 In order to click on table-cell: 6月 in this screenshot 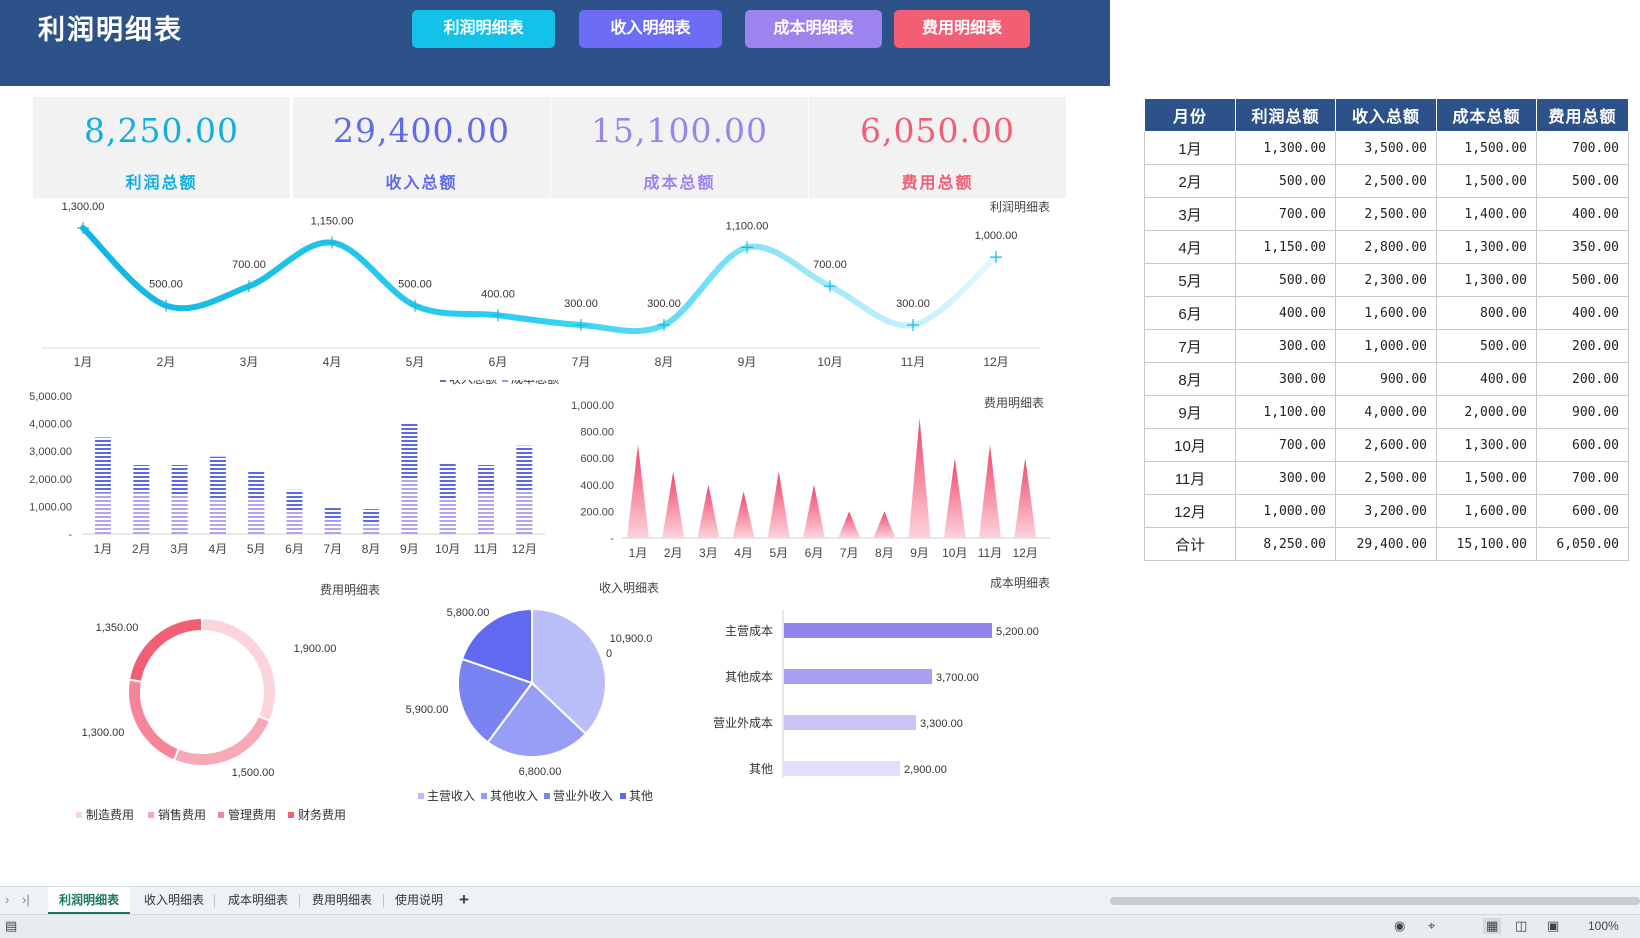, I will do `click(1190, 313)`.